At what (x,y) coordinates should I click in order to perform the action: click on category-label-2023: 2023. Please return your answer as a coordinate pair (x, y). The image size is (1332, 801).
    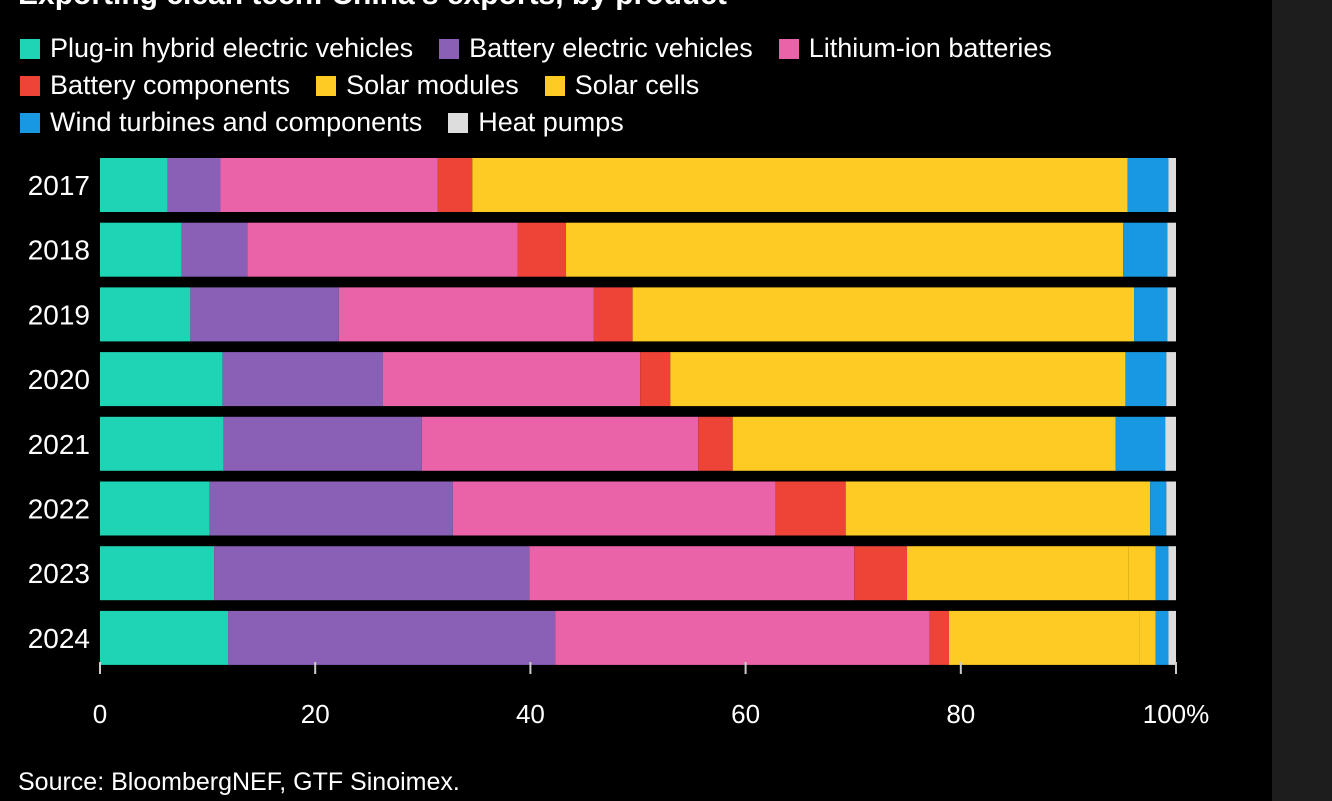
    Looking at the image, I should click on (59, 573).